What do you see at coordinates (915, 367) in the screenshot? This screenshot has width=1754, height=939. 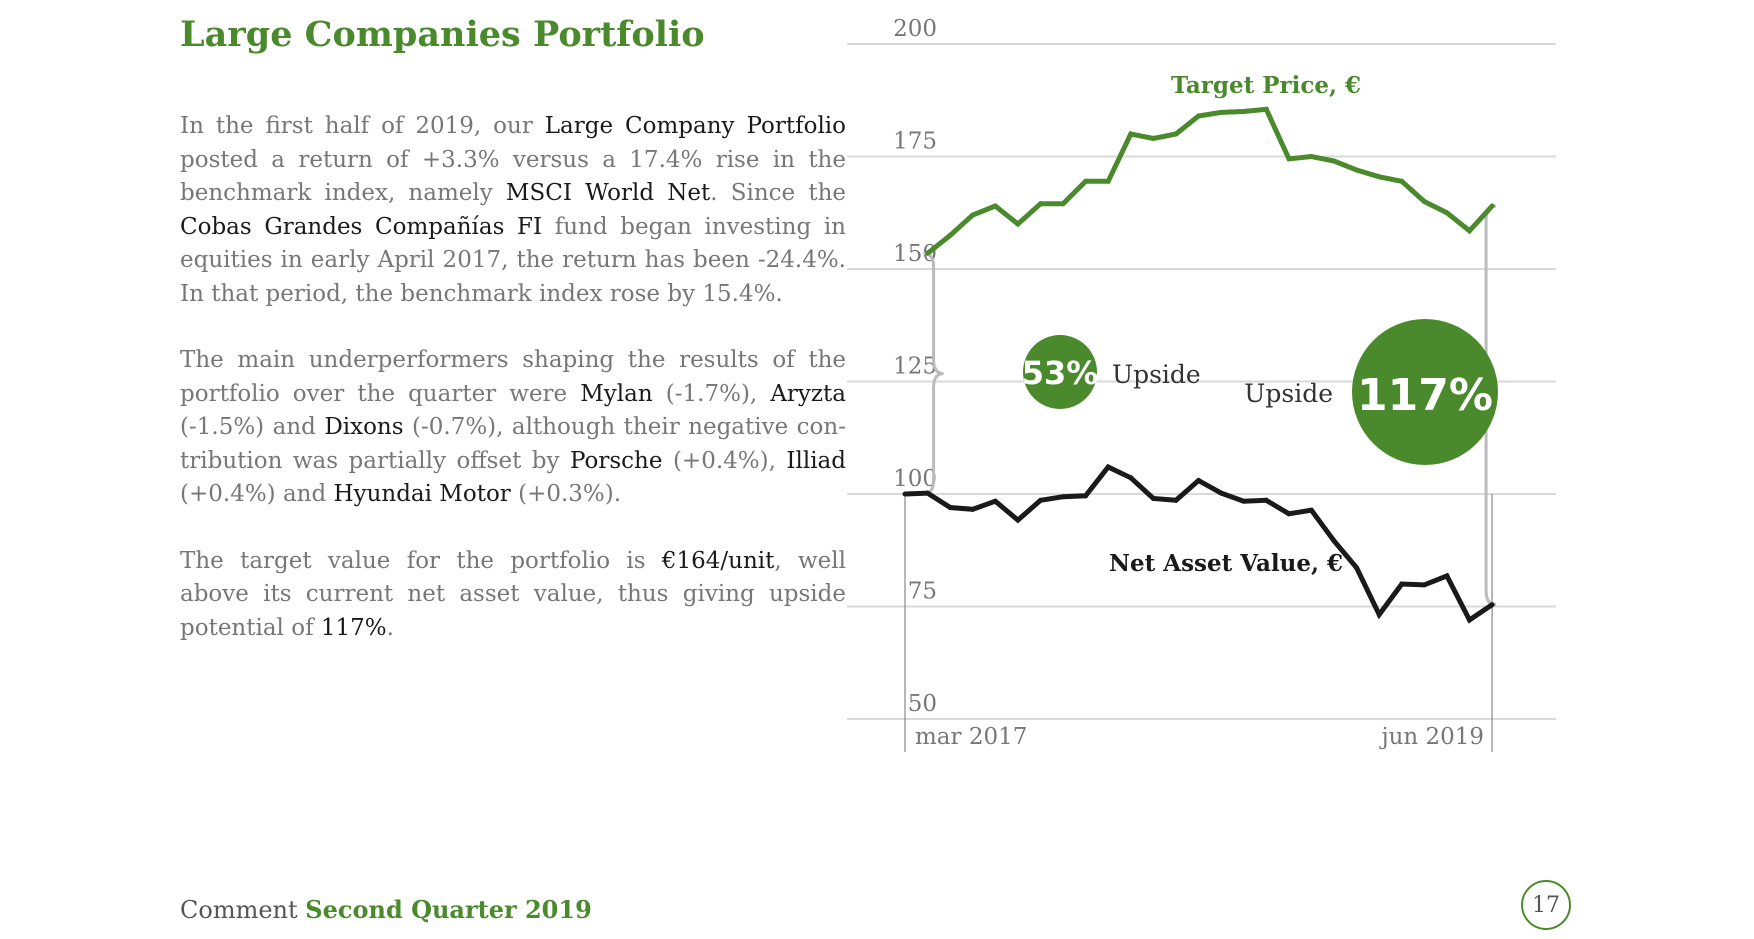 I see `y-tick-label: 125` at bounding box center [915, 367].